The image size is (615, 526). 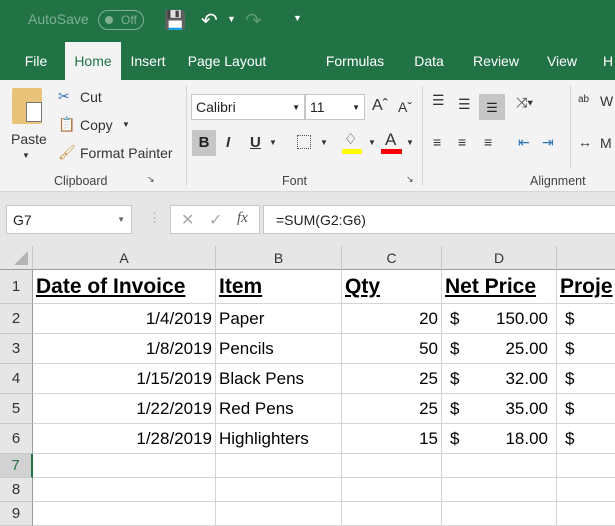 What do you see at coordinates (335, 107) in the screenshot?
I see `font-size-select: 11 ▼` at bounding box center [335, 107].